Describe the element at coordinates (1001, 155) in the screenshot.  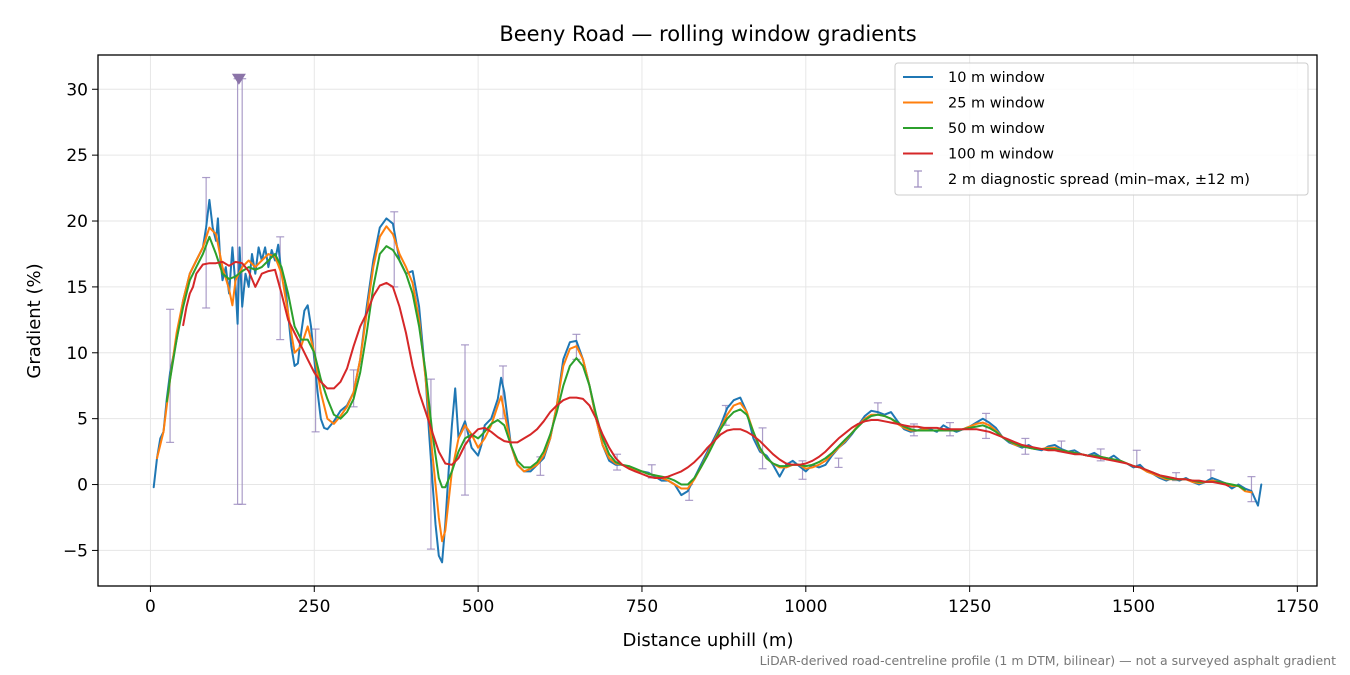
I see `legend-label: 100 m window` at that location.